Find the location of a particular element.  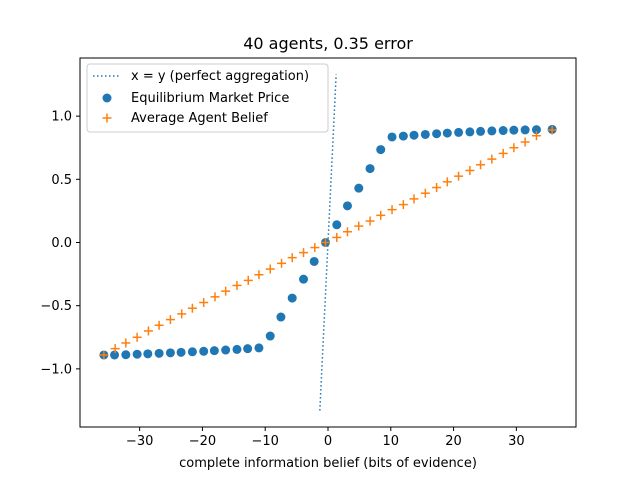

legend-label-market-price: Equilibrium Market Price is located at coordinates (210, 98).